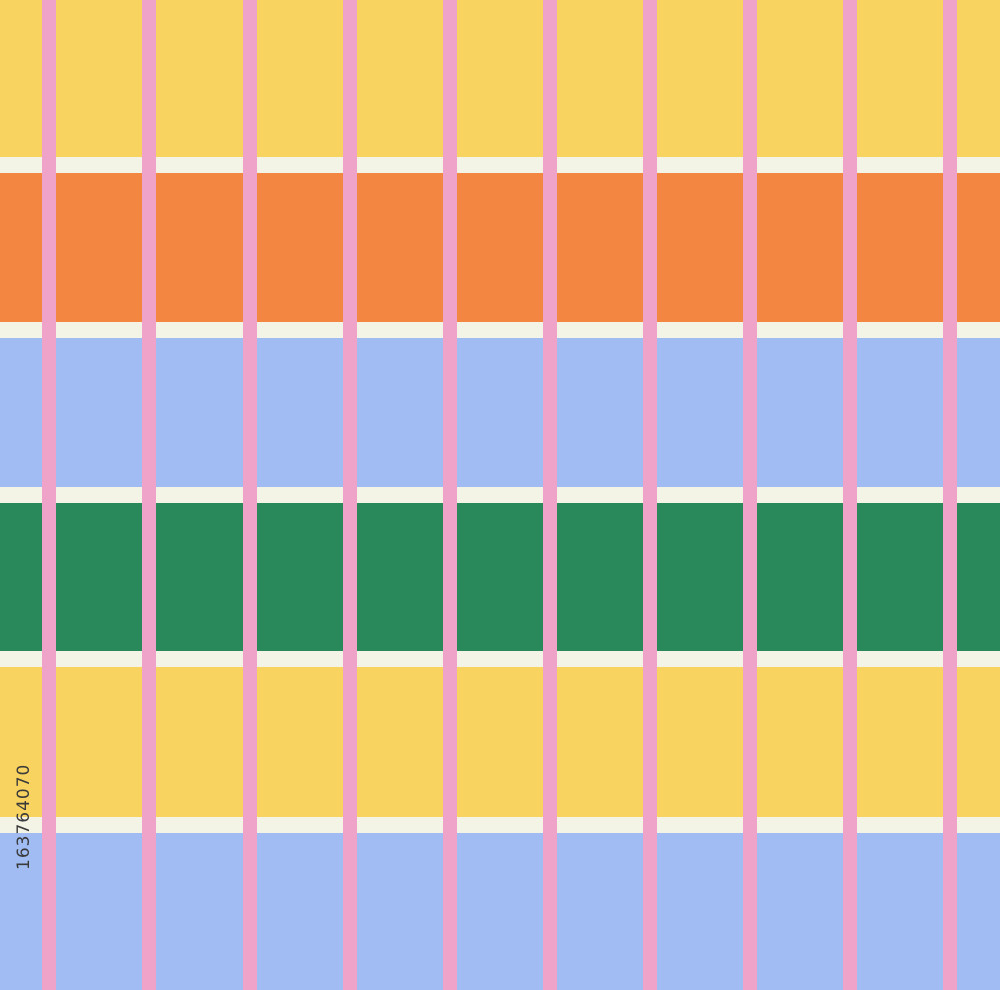 The image size is (1000, 990). I want to click on green-band, so click(500, 577).